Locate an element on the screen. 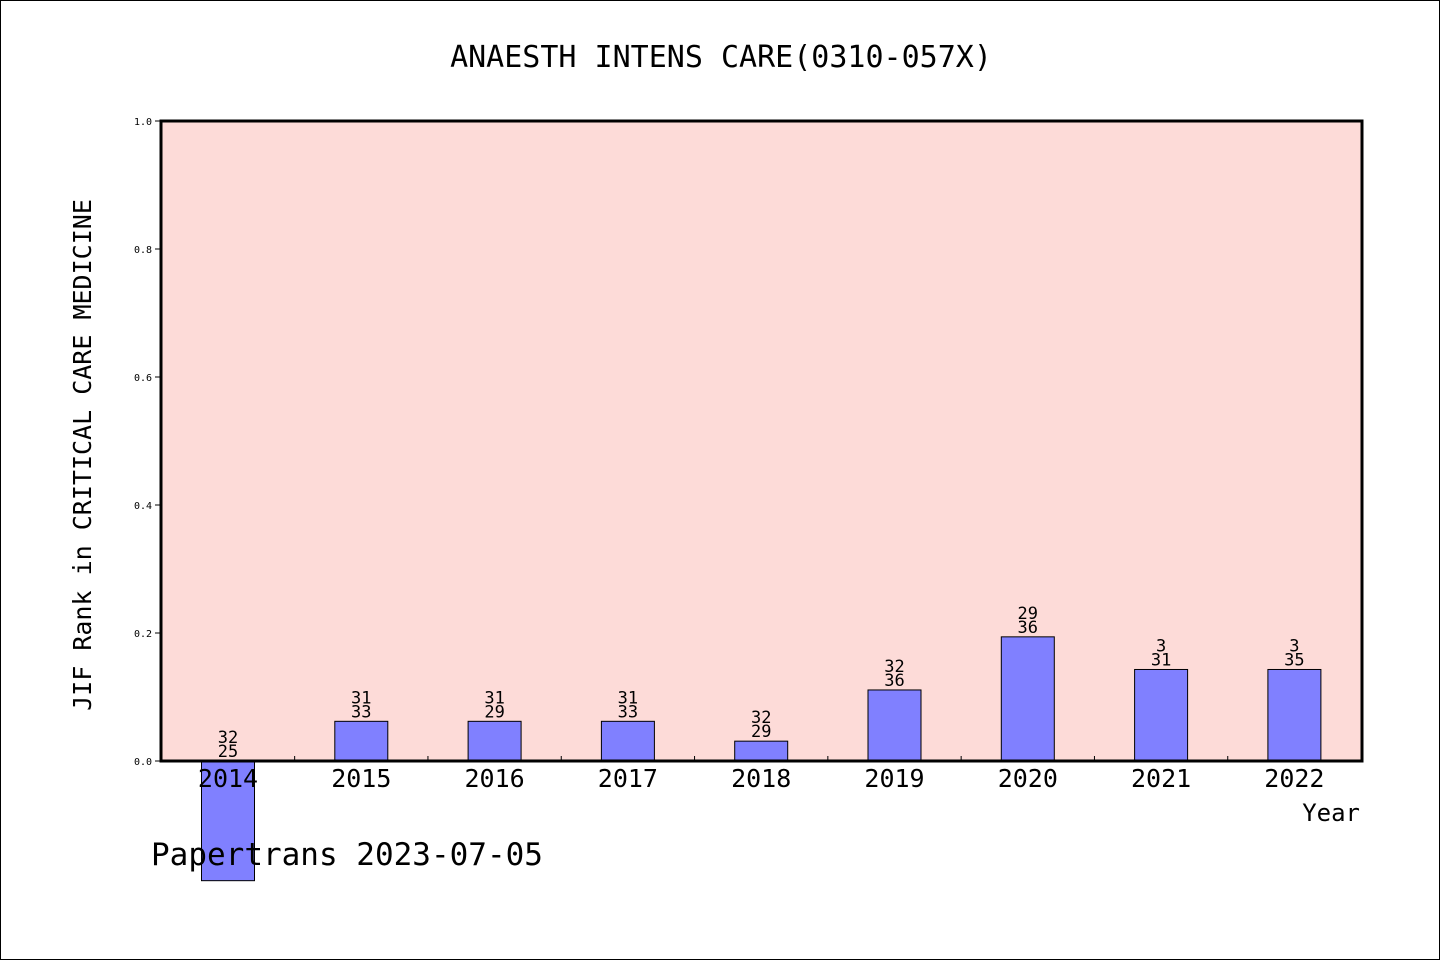  bar-label-bottom: 31 is located at coordinates (1161, 660).